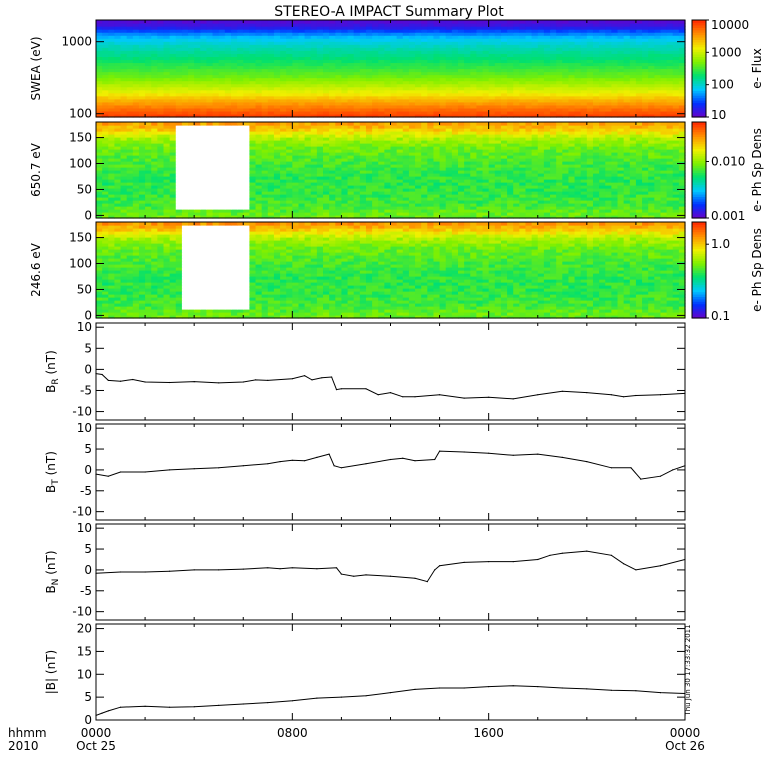 The height and width of the screenshot is (784, 780). Describe the element at coordinates (730, 25) in the screenshot. I see `colorbar-tick-label: 10000` at that location.